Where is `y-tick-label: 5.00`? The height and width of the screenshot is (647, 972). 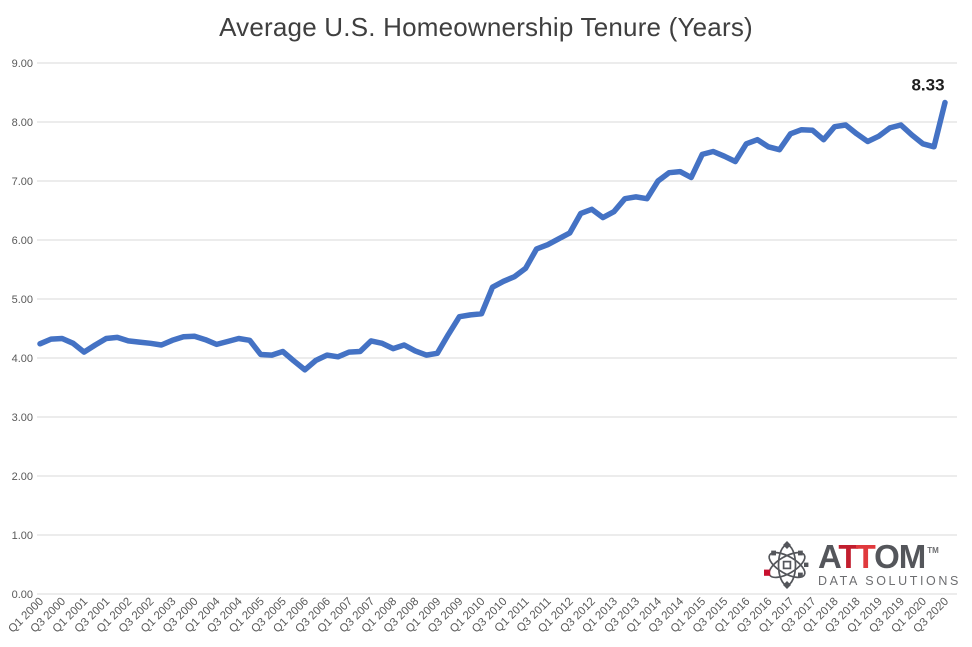
y-tick-label: 5.00 is located at coordinates (22, 300).